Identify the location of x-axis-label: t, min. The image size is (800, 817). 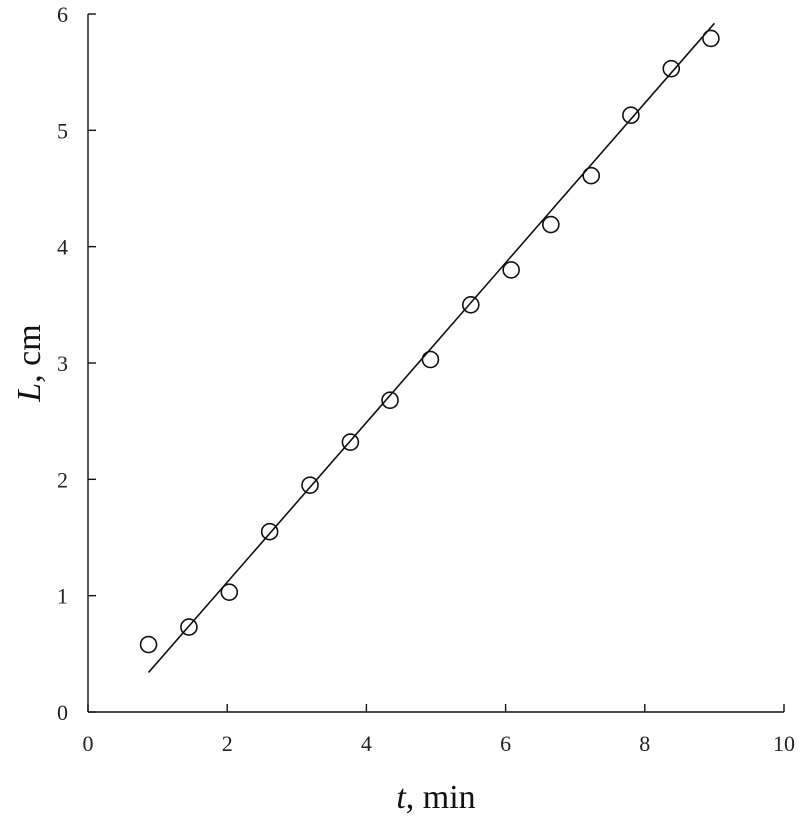
(435, 797).